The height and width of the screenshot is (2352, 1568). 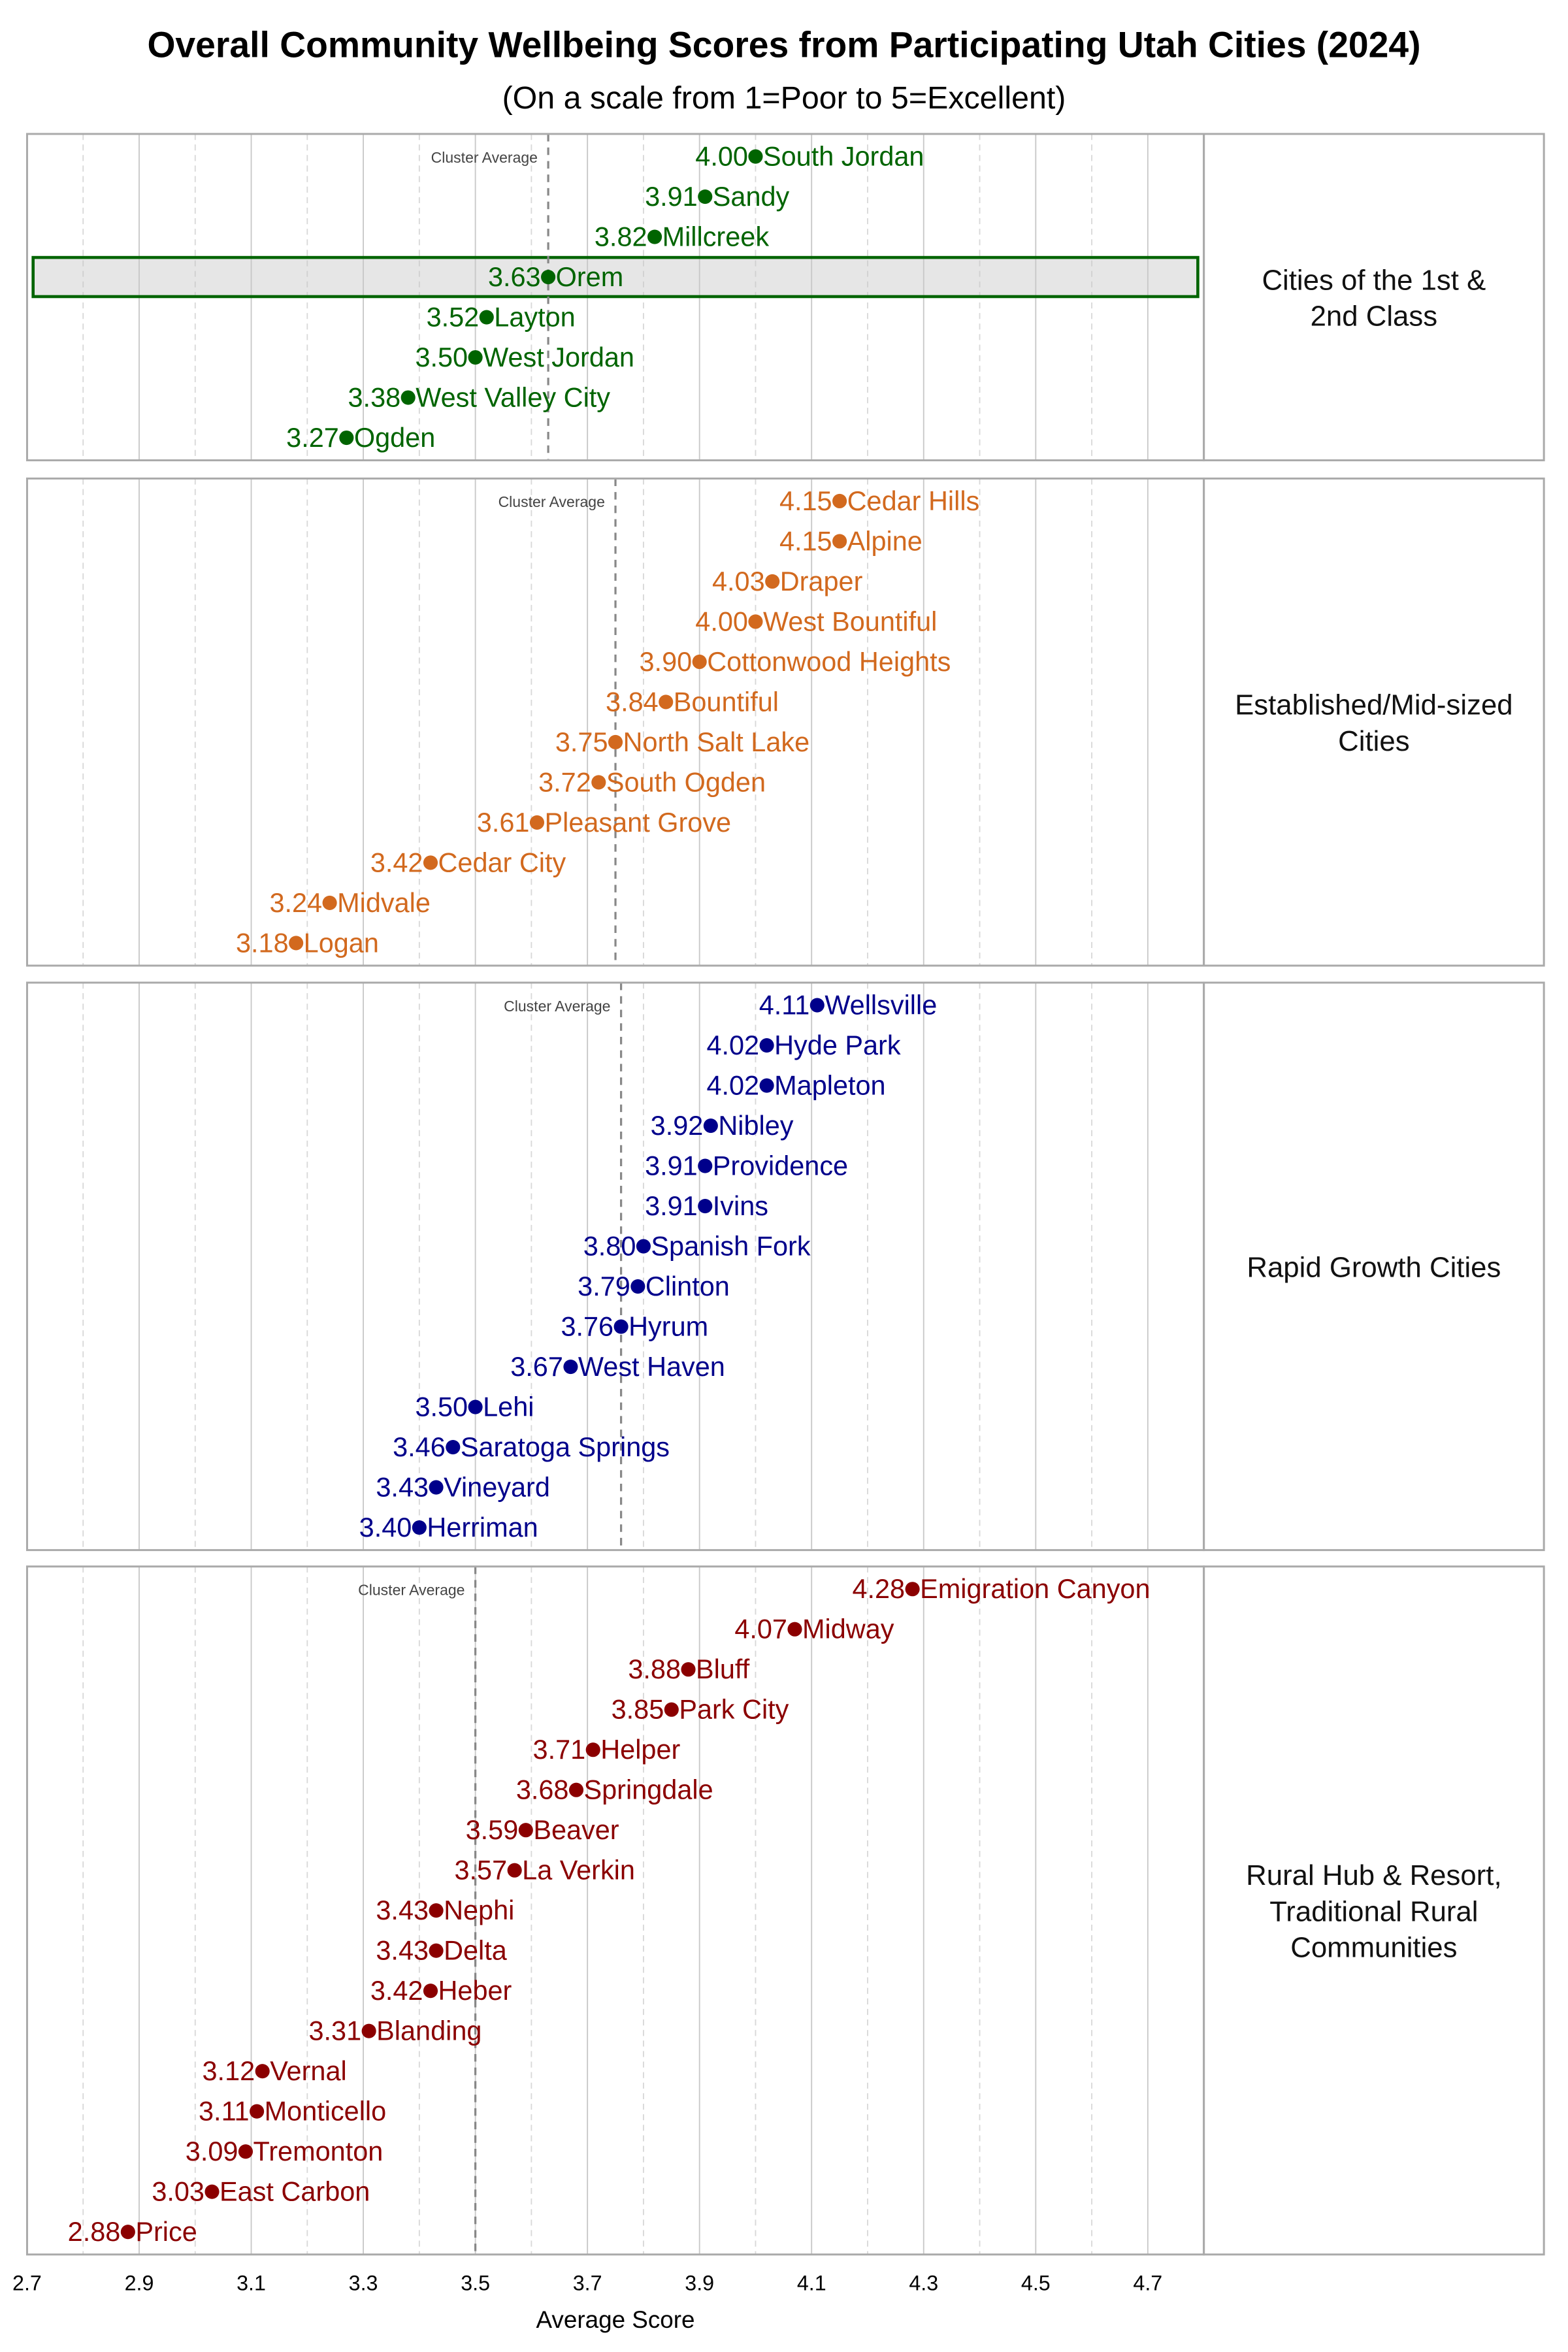 I want to click on value-label: 3.85, so click(x=638, y=1709).